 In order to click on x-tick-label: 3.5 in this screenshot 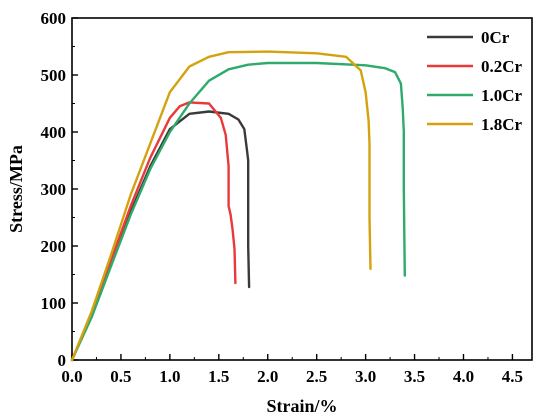, I will do `click(414, 376)`.